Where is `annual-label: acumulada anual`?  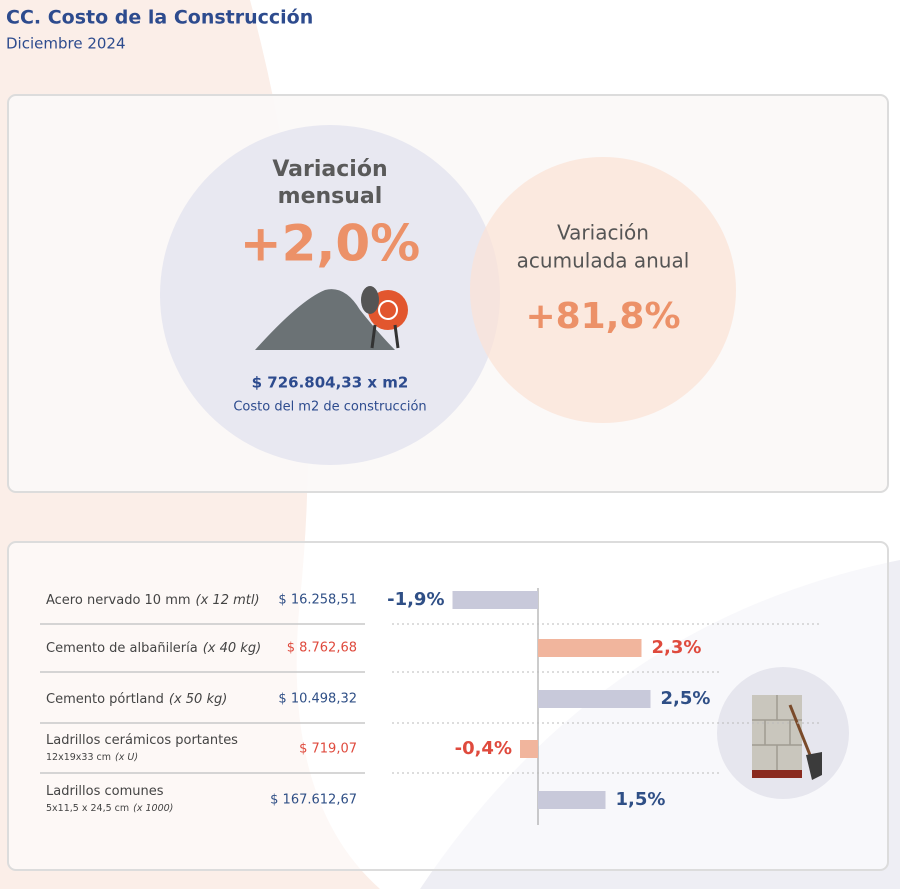
annual-label: acumulada anual is located at coordinates (603, 261).